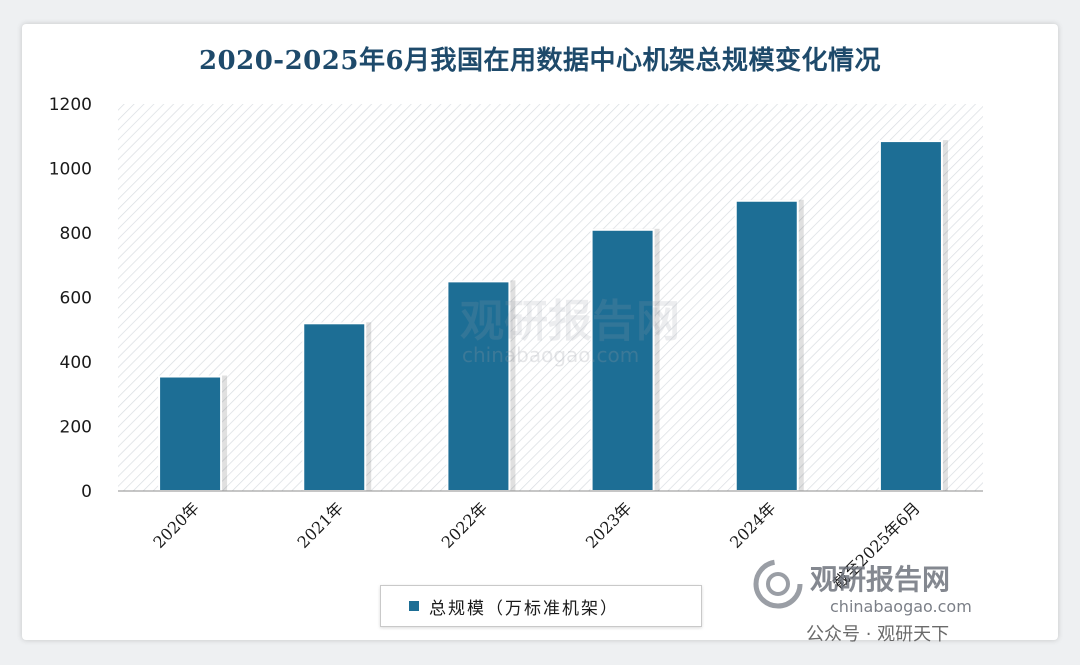 This screenshot has width=1080, height=665. What do you see at coordinates (753, 525) in the screenshot?
I see `x-tick-label: 2024年` at bounding box center [753, 525].